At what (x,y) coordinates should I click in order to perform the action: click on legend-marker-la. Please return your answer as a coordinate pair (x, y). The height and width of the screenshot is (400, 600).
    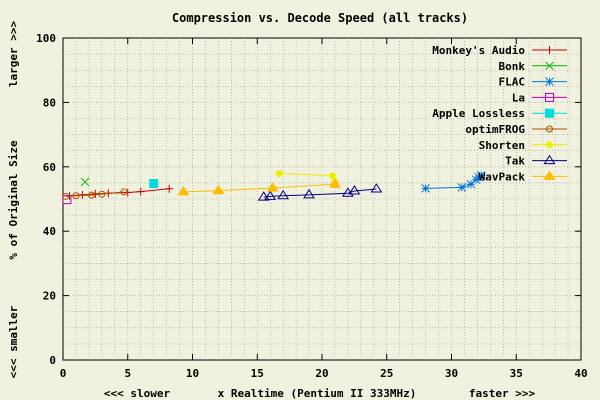
    Looking at the image, I should click on (549, 97).